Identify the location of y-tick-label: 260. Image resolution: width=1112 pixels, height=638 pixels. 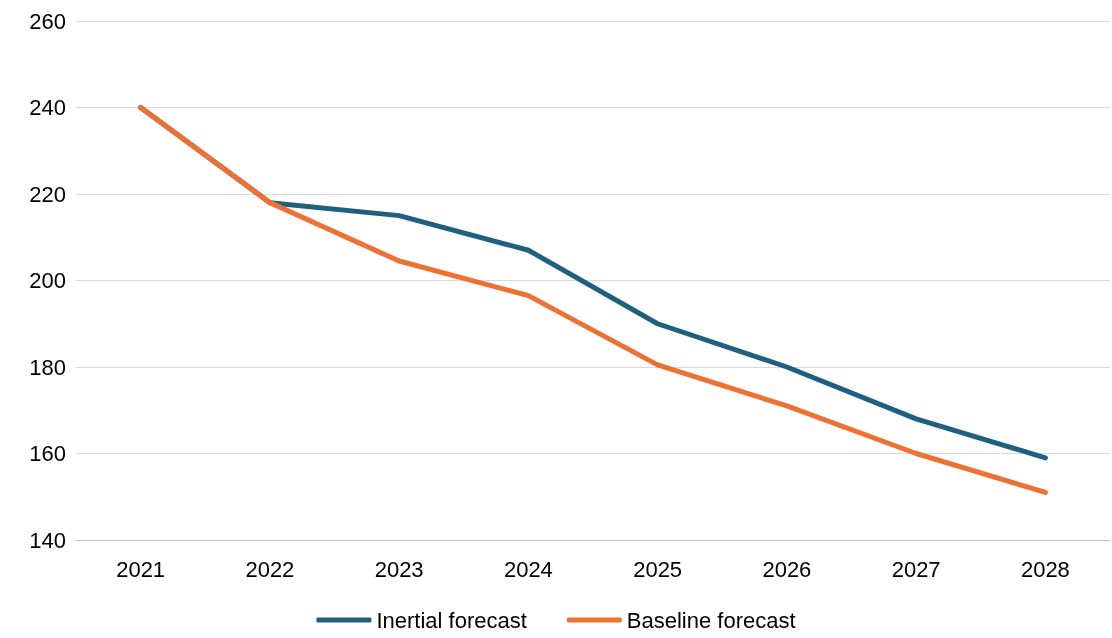
(47, 21).